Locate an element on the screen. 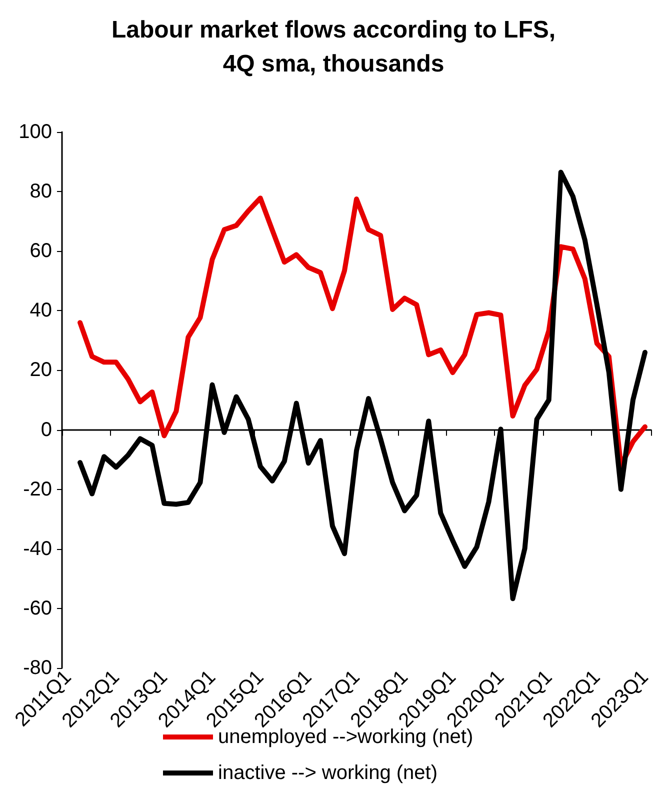 The image size is (667, 796). y-tick-label: 80 is located at coordinates (41, 191).